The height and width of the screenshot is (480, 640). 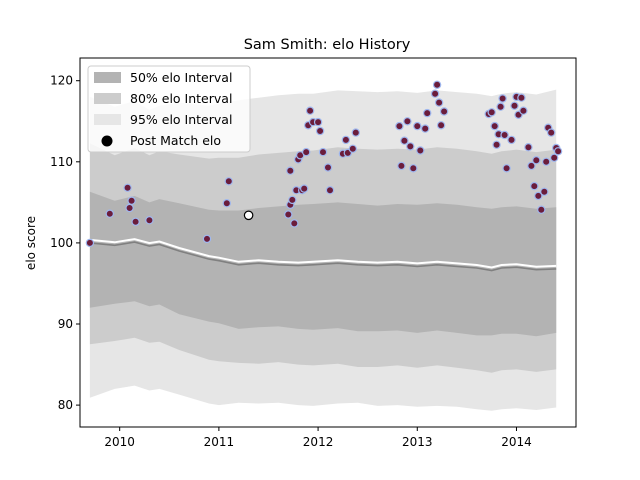 What do you see at coordinates (248, 215) in the screenshot?
I see `highlighted-post-match-point` at bounding box center [248, 215].